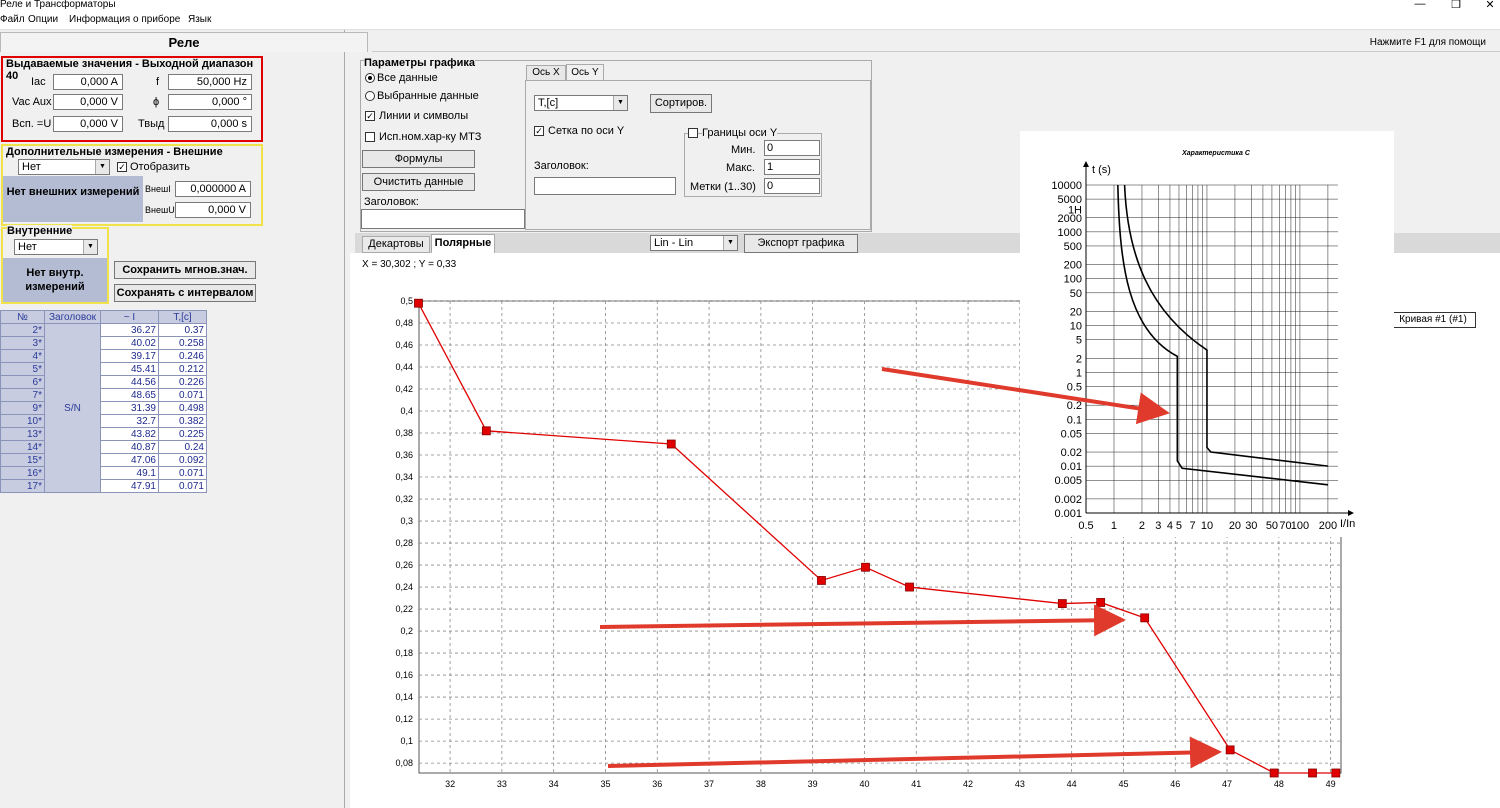 Image resolution: width=1500 pixels, height=808 pixels. I want to click on col-number: №, so click(22, 317).